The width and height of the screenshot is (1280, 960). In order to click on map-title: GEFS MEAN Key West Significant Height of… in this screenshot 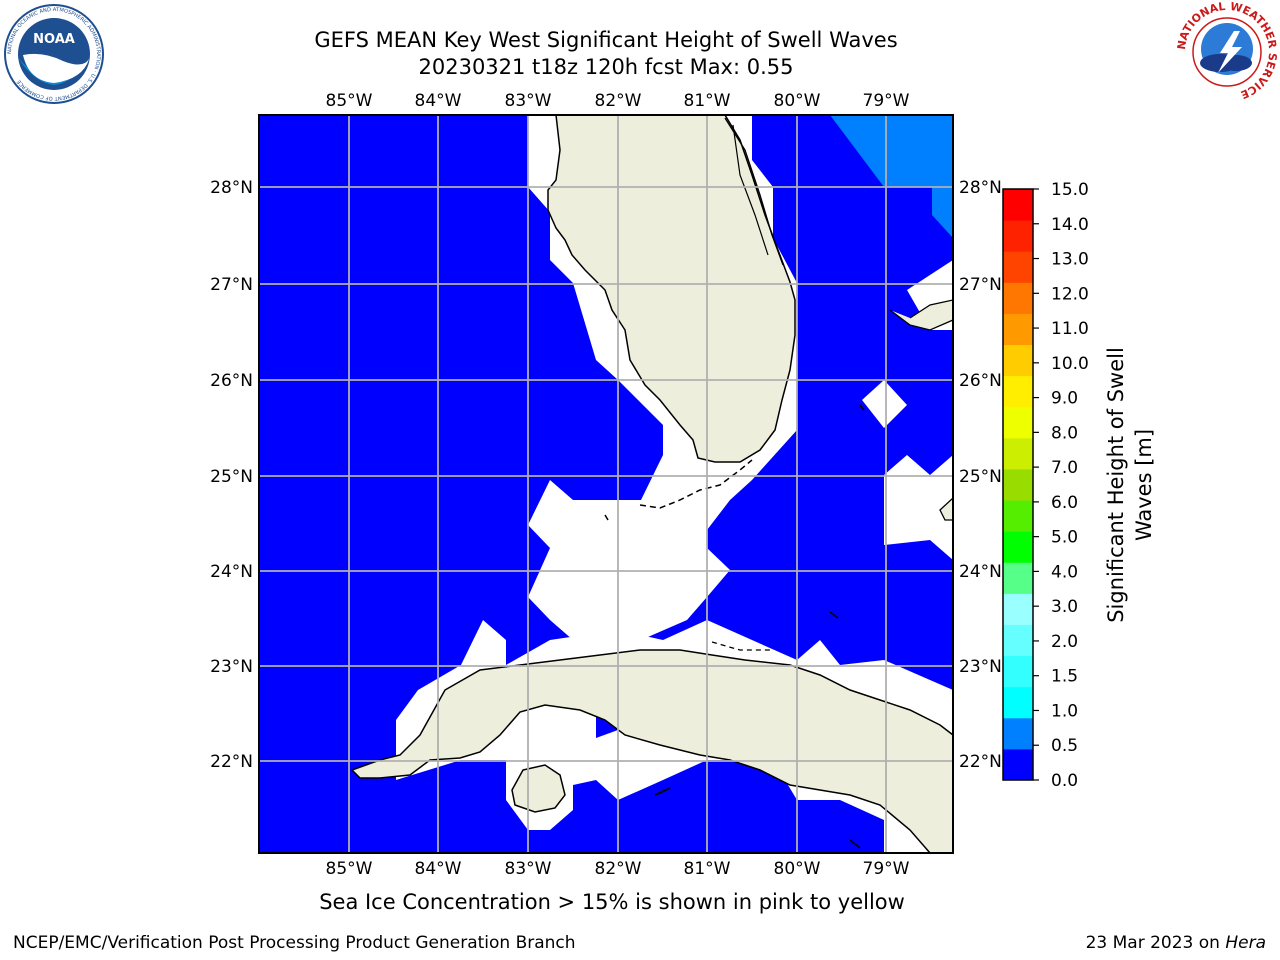, I will do `click(606, 40)`.